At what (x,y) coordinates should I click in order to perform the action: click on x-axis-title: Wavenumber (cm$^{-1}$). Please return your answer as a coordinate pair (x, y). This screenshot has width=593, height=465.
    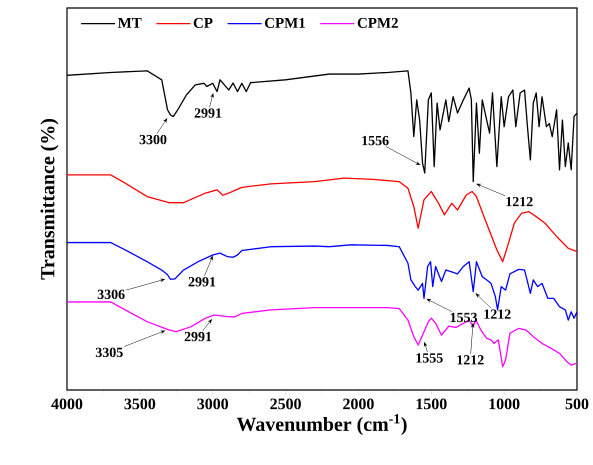
    Looking at the image, I should click on (321, 425).